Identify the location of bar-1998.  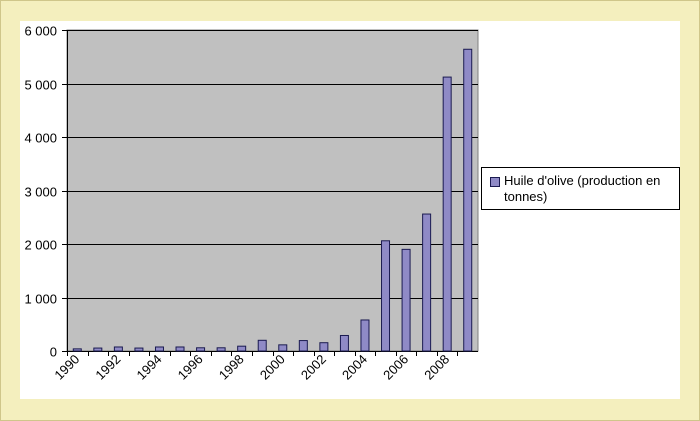
(242, 348).